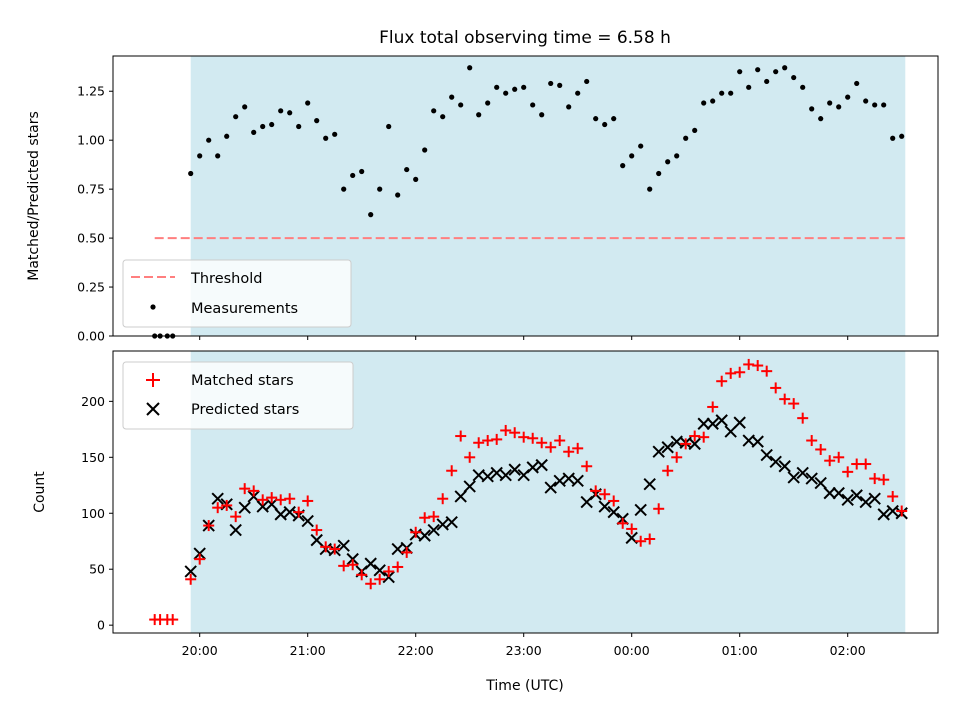 This screenshot has height=720, width=960. I want to click on x-tick-label: 23:00, so click(524, 650).